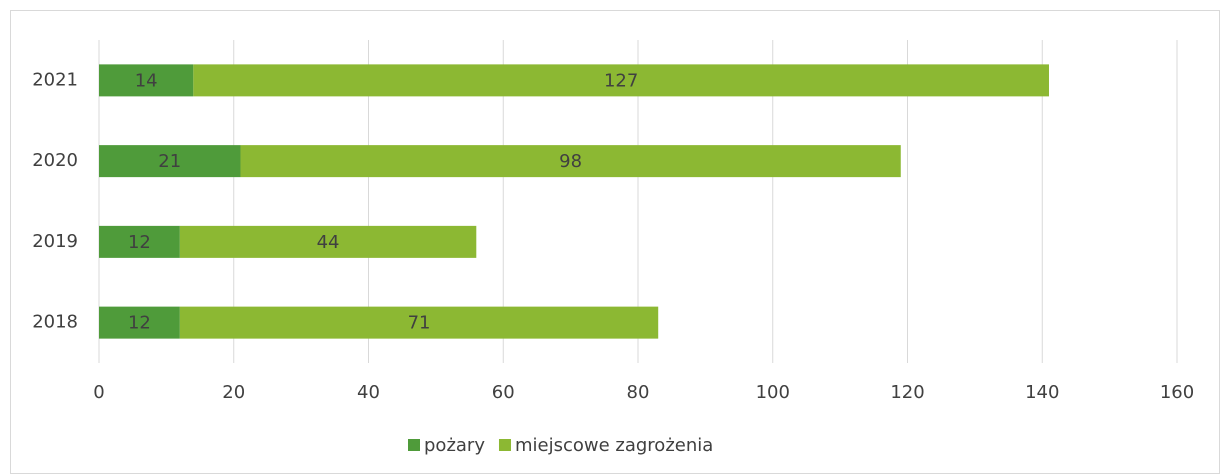 The image size is (1221, 475). What do you see at coordinates (233, 392) in the screenshot?
I see `x-tick-label: 20` at bounding box center [233, 392].